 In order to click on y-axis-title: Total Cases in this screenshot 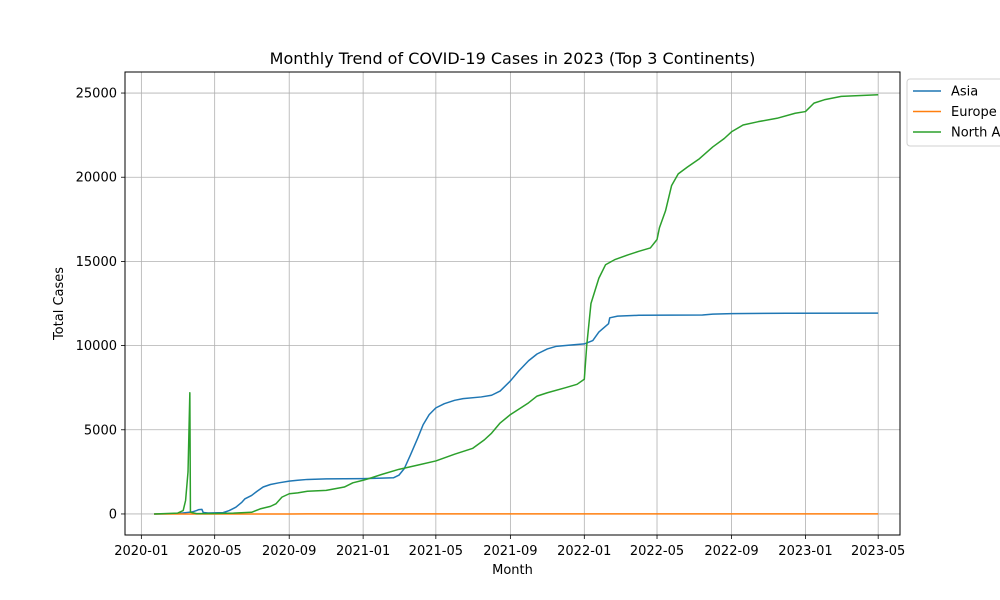, I will do `click(59, 304)`.